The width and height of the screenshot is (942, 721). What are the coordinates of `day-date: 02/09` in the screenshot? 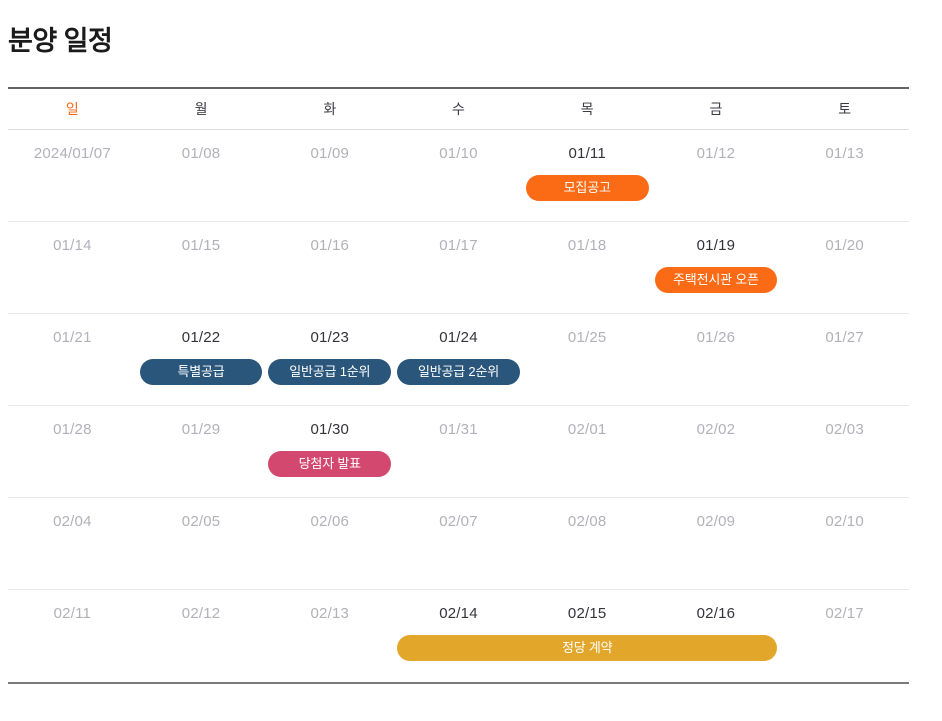 It's located at (716, 522).